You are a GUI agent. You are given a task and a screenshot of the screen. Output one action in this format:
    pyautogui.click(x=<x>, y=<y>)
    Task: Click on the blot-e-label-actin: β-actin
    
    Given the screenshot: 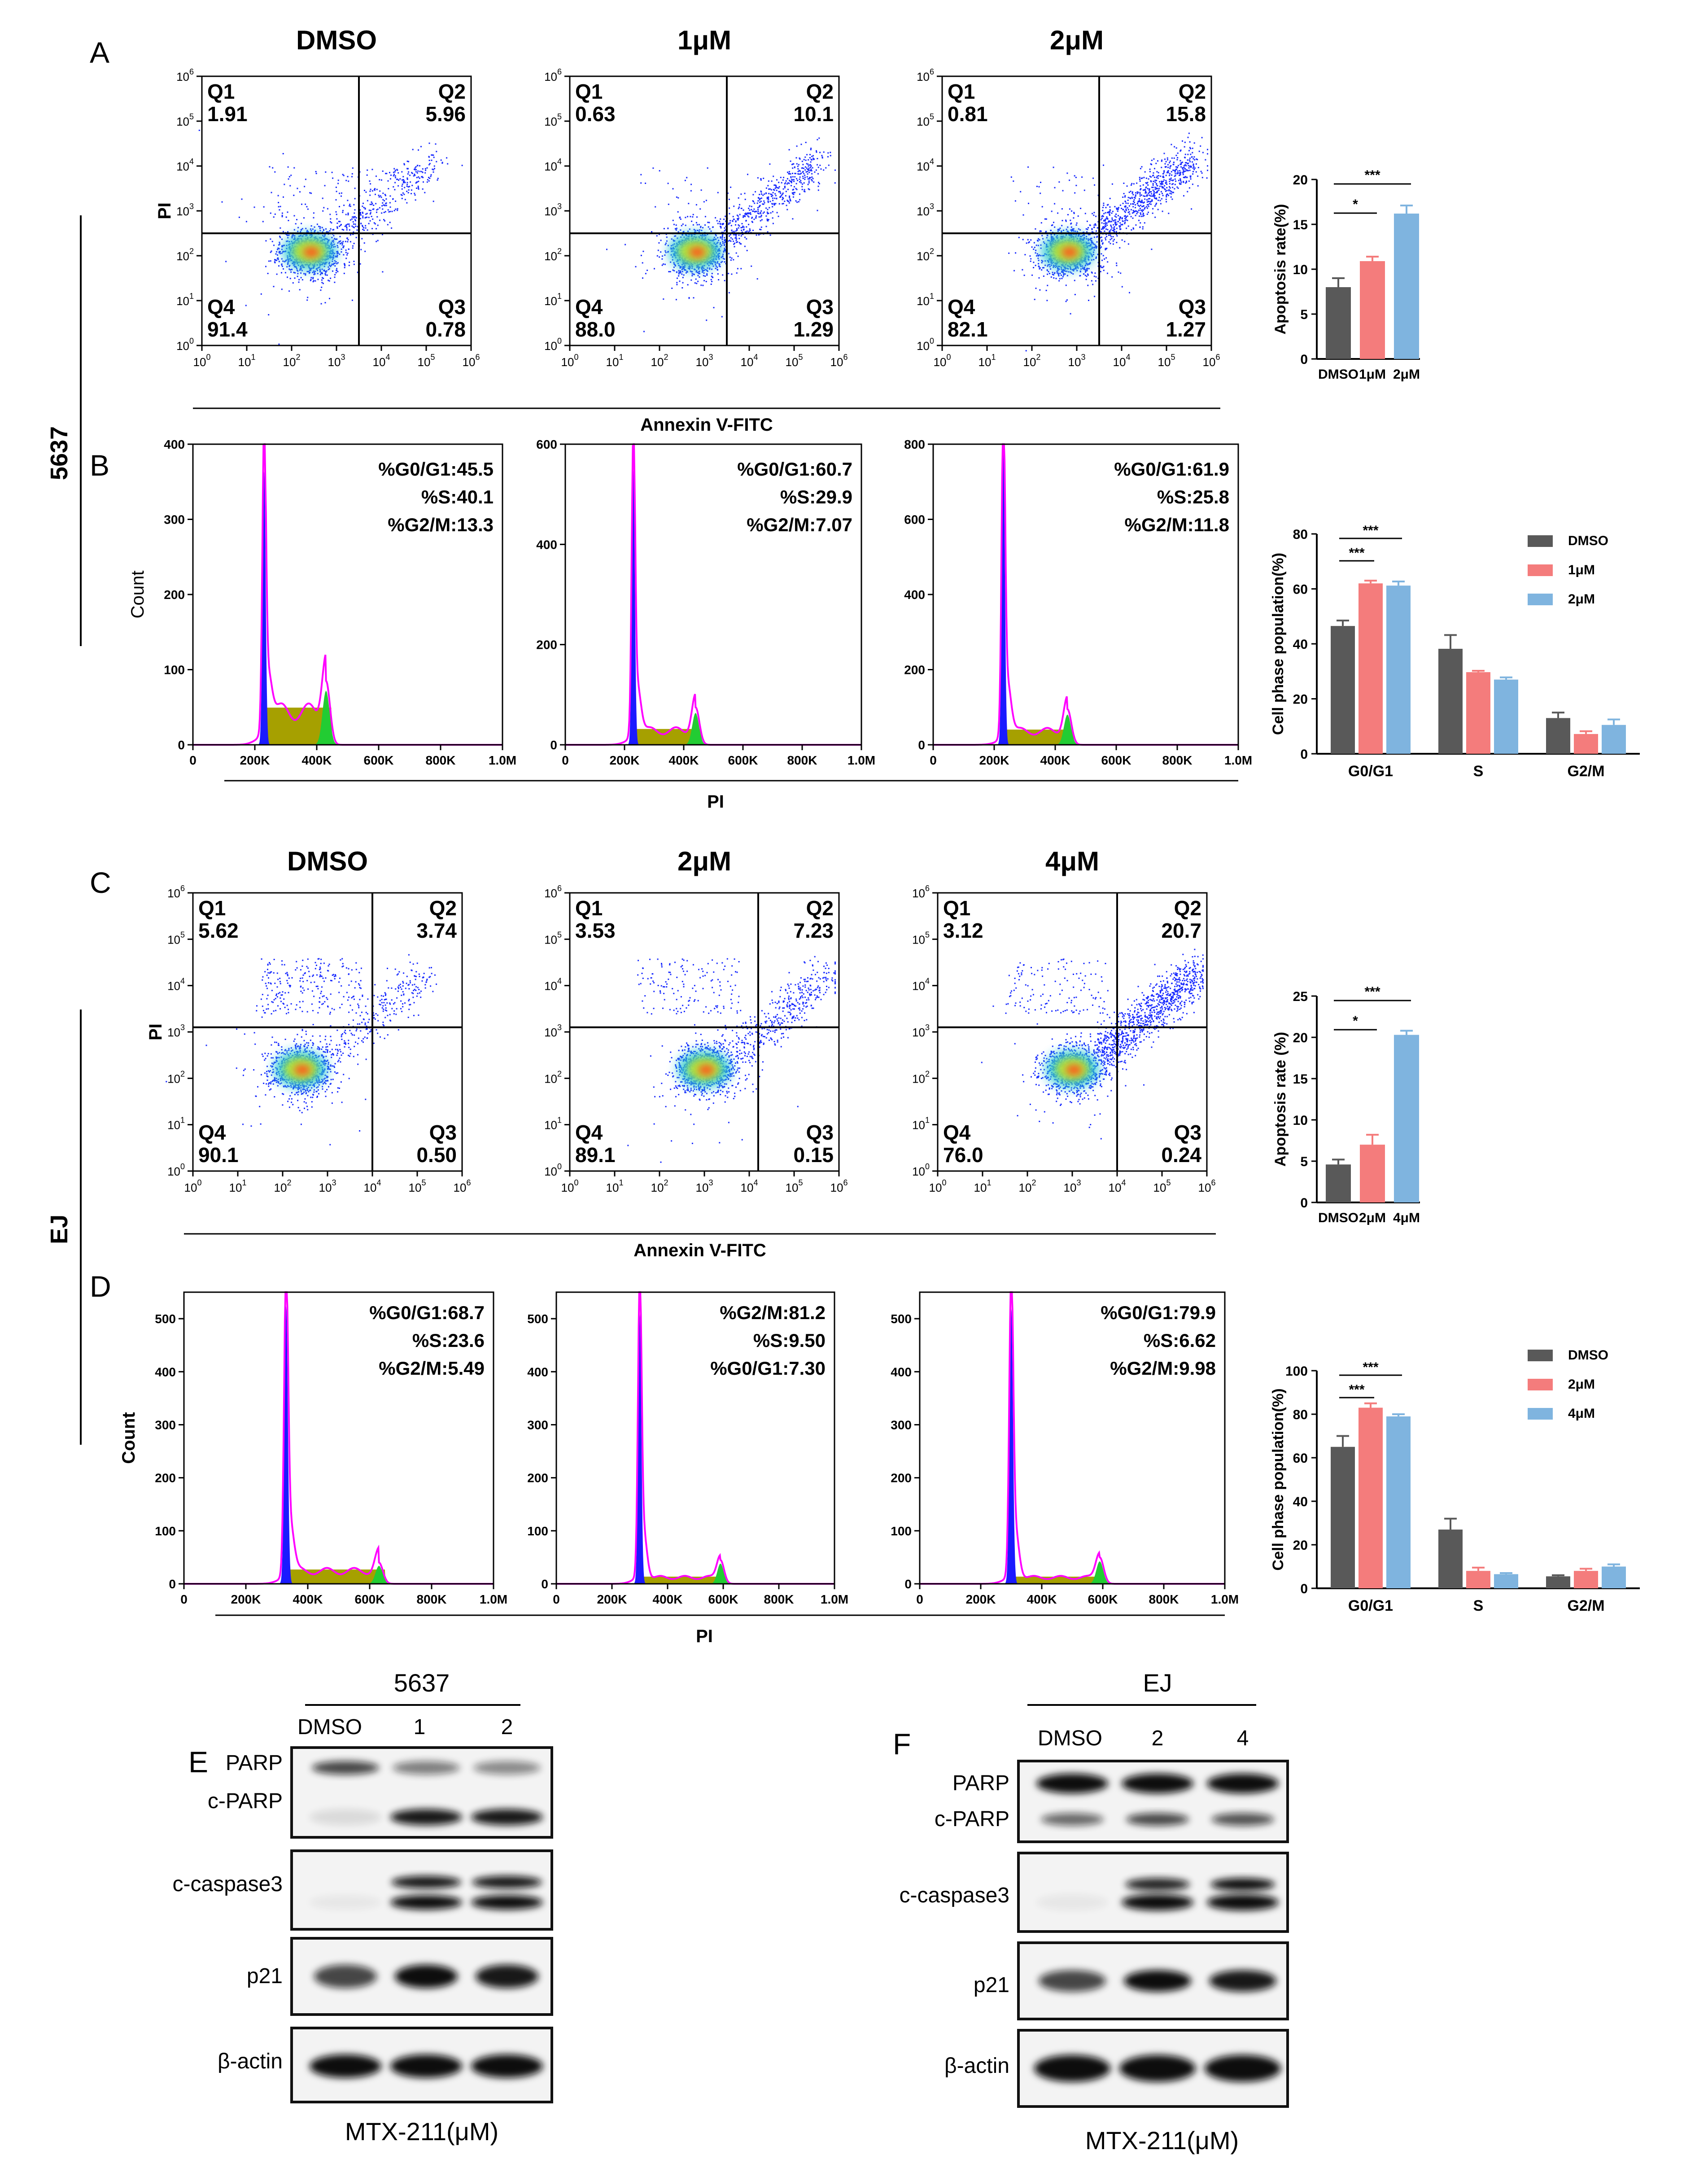 What is the action you would take?
    pyautogui.click(x=250, y=2061)
    